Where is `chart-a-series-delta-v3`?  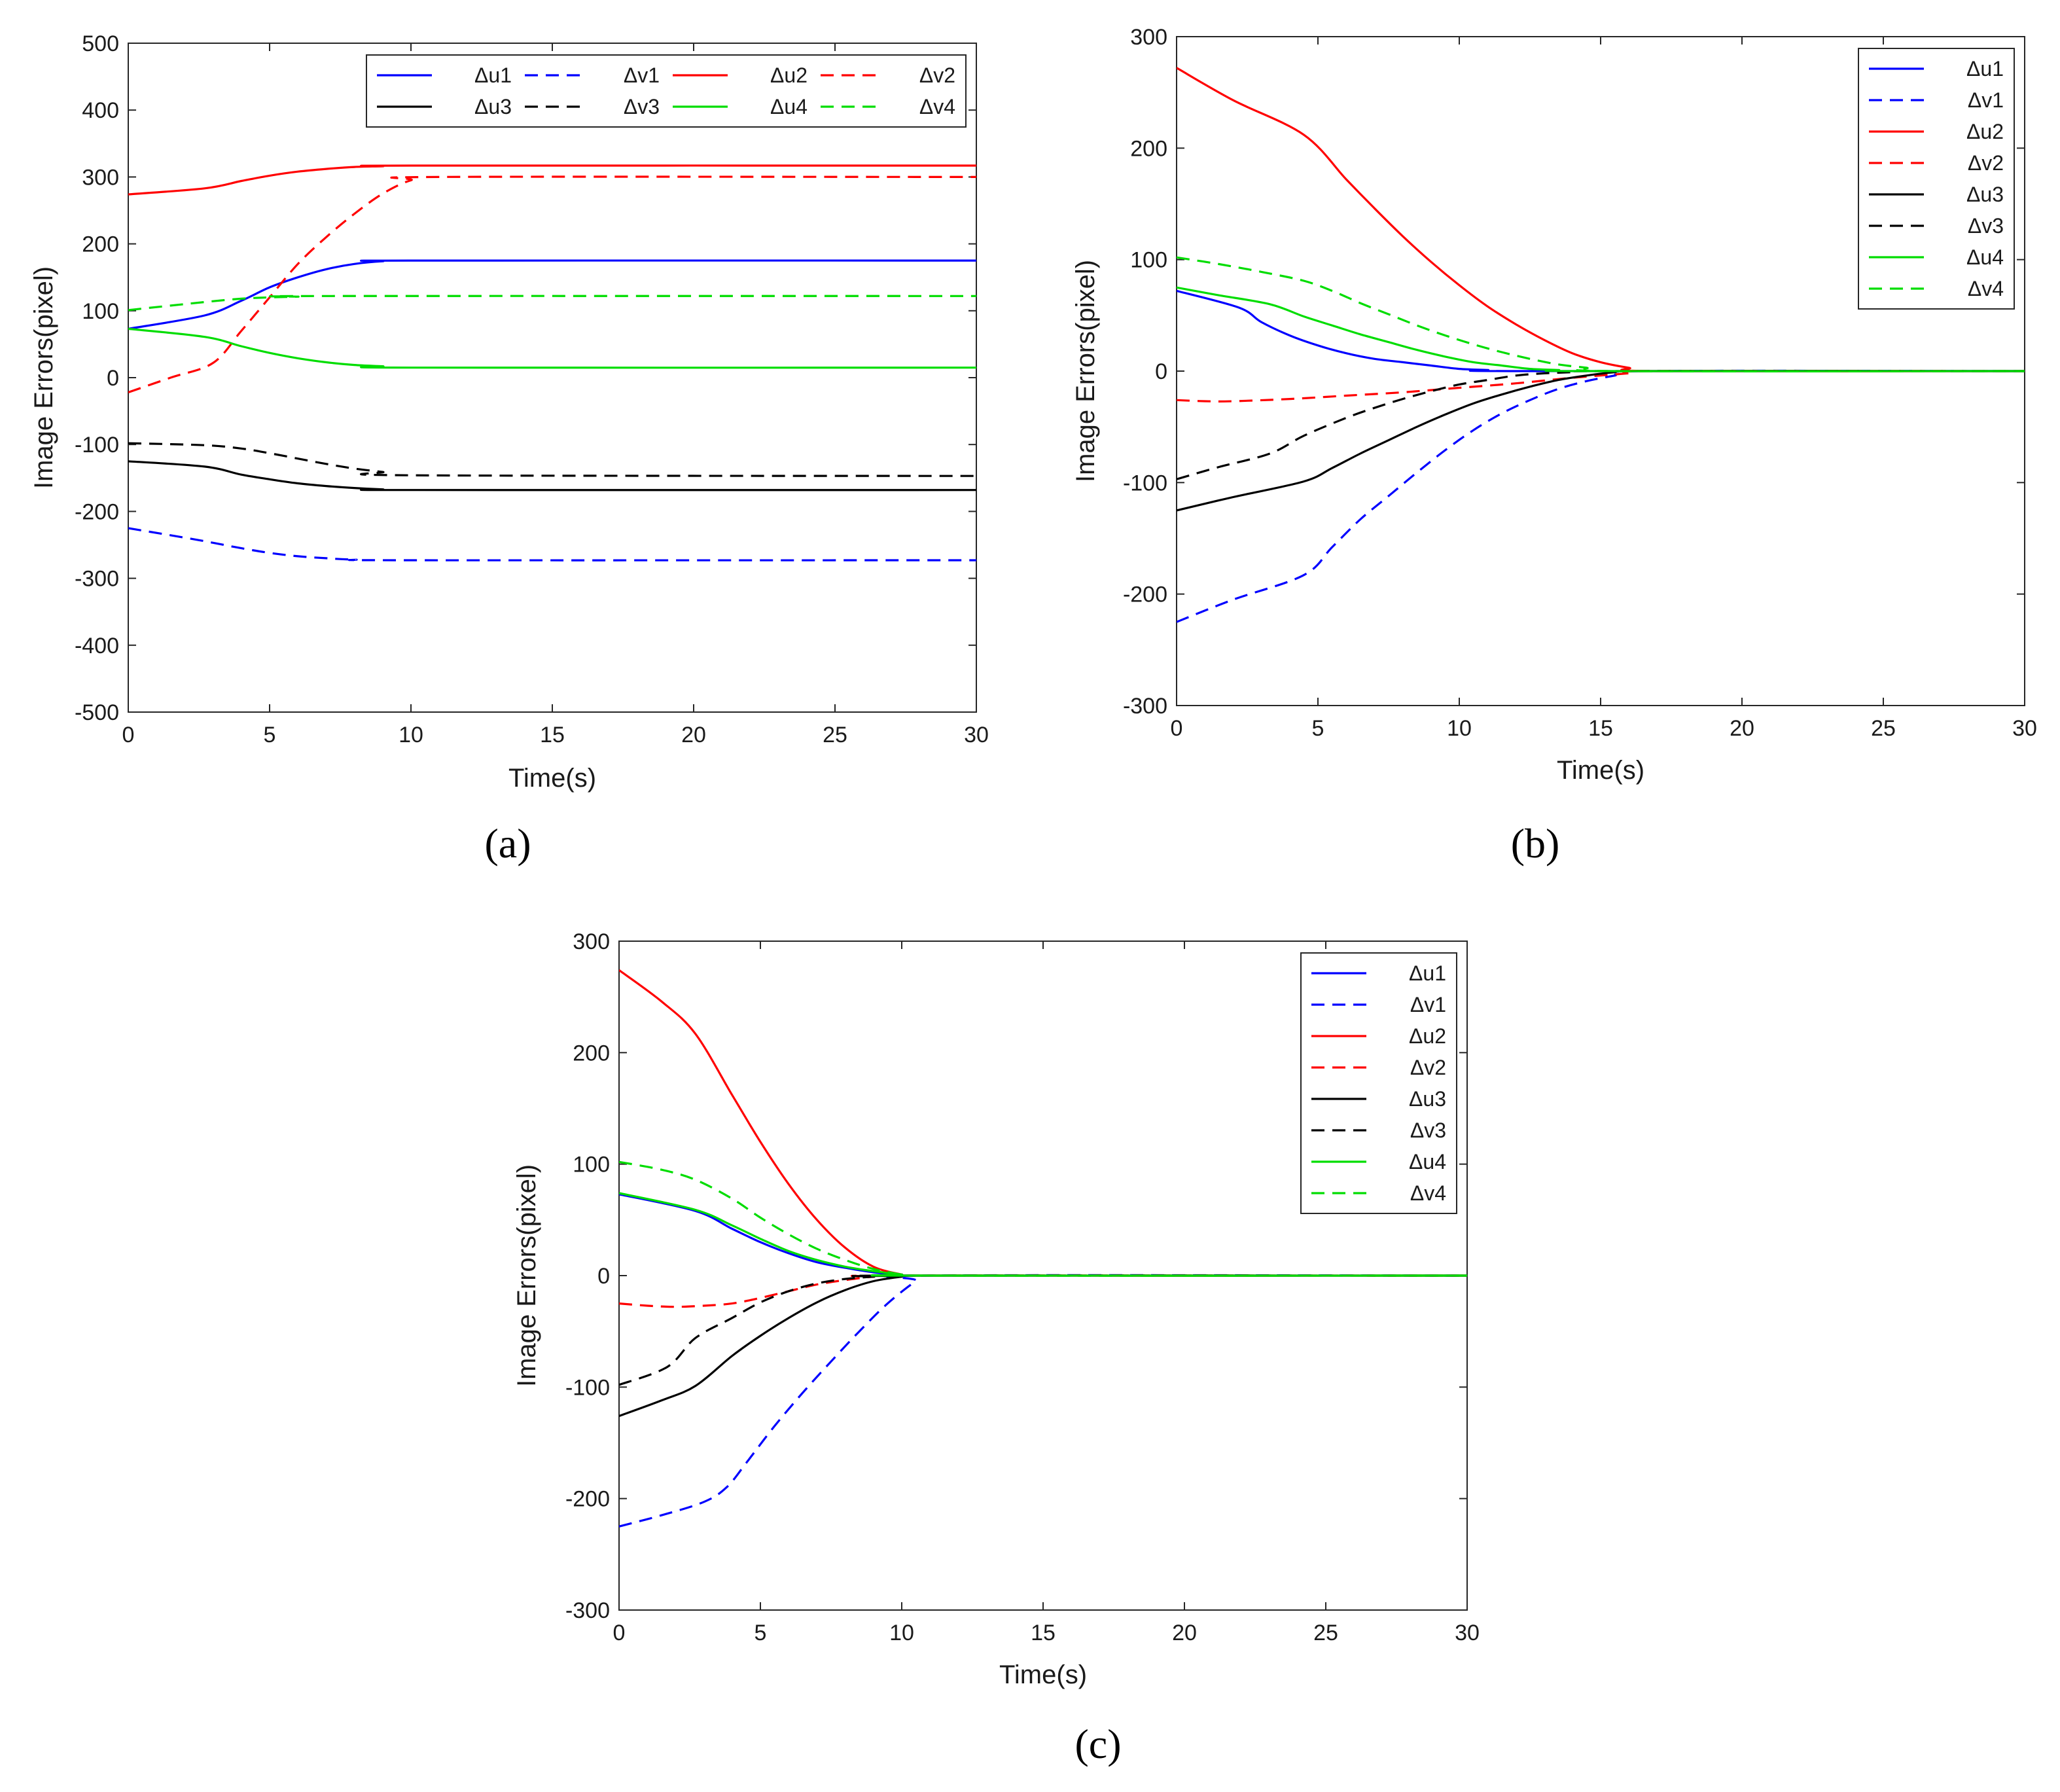 chart-a-series-delta-v3 is located at coordinates (552, 460).